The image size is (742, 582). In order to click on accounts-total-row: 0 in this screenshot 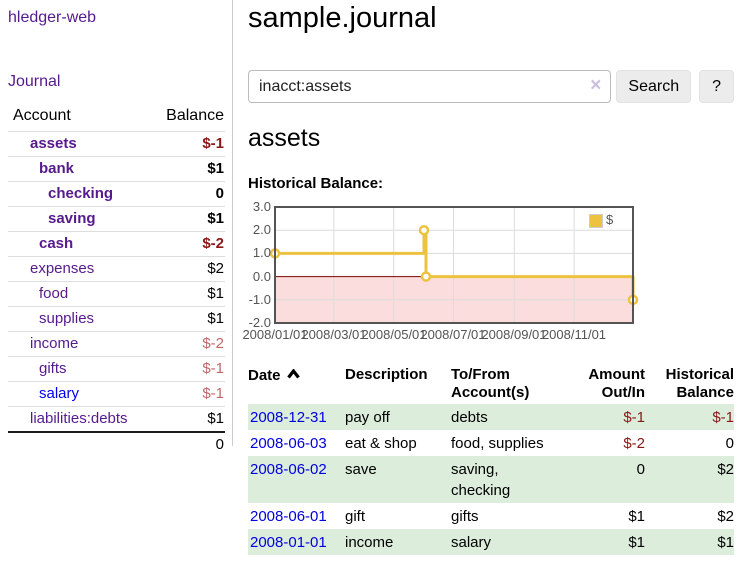, I will do `click(116, 444)`.